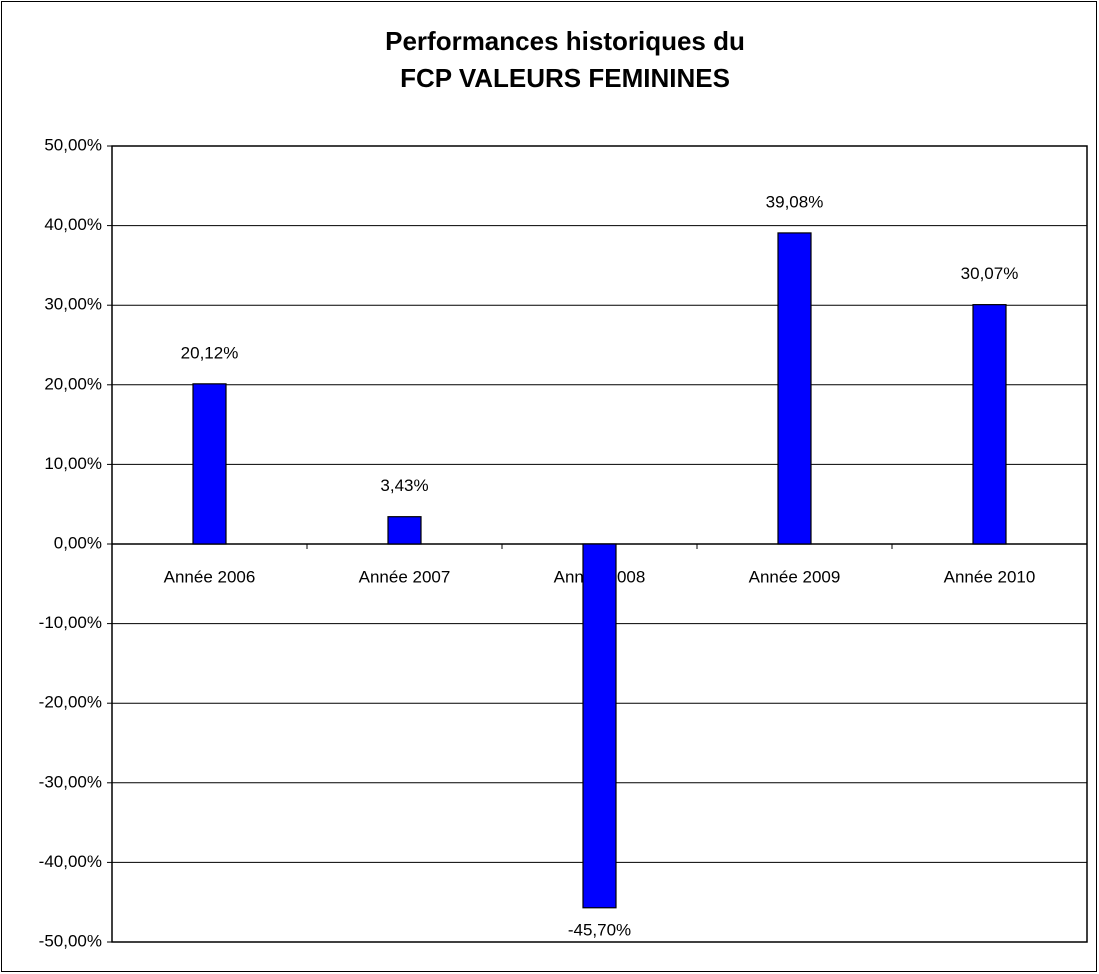 The image size is (1099, 974). I want to click on y-tick-label: 20,00%, so click(73, 383).